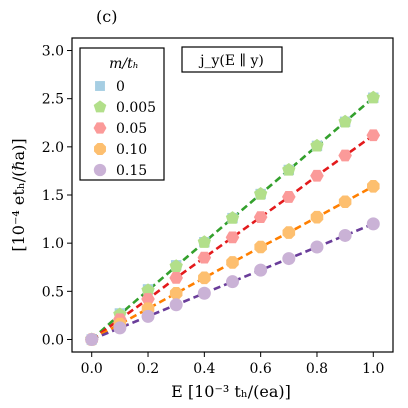 The width and height of the screenshot is (408, 408). What do you see at coordinates (124, 64) in the screenshot?
I see `legend-title: m/tₕ` at bounding box center [124, 64].